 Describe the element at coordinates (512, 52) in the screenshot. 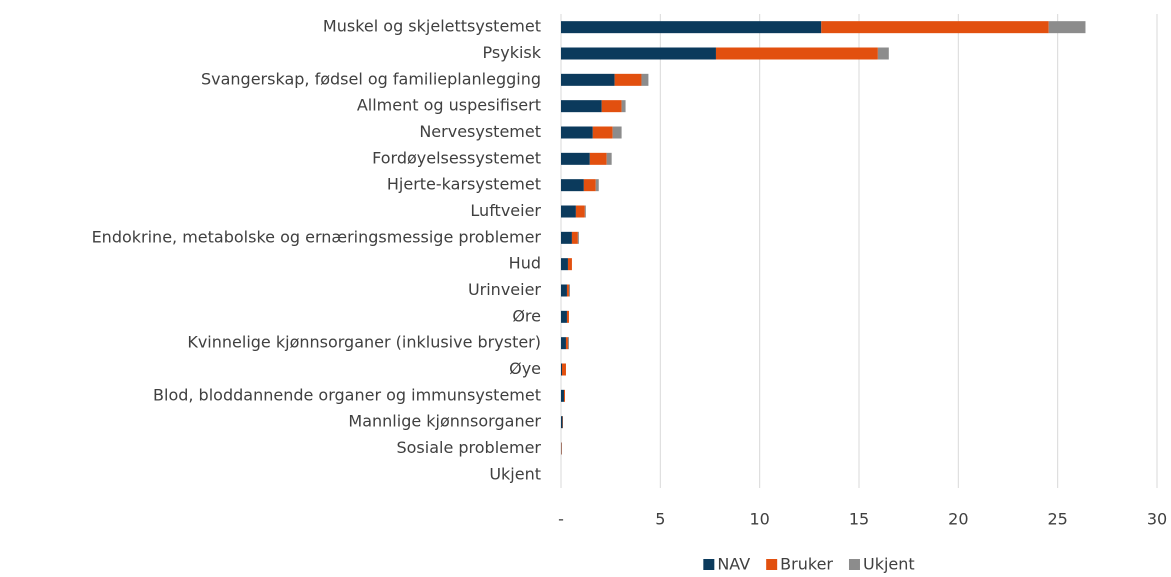

I see `y-tick-label: Psykisk` at that location.